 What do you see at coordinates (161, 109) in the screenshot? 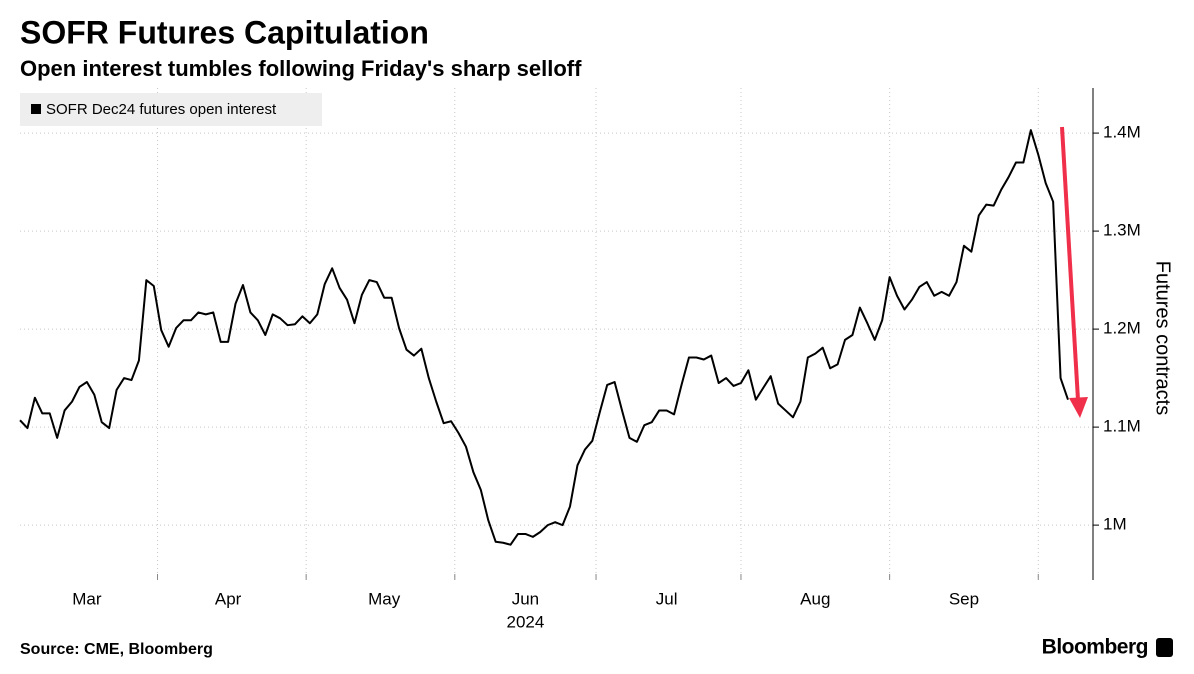
I see `legend-label: SOFR Dec24 futures open interest` at bounding box center [161, 109].